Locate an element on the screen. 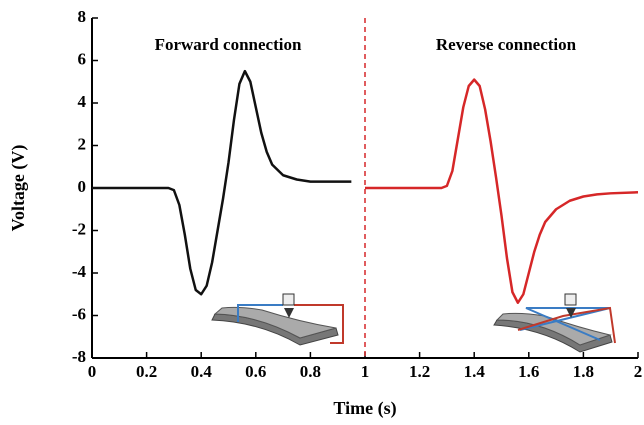 The image size is (644, 425). x-tick-label: 1 is located at coordinates (365, 371).